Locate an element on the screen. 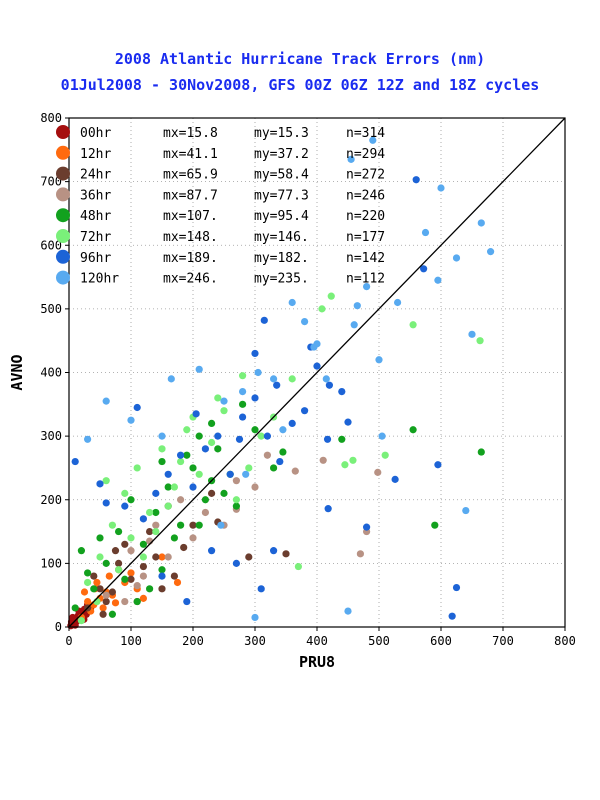 This screenshot has height=800, width=600. legend-series-name: 72hr is located at coordinates (95, 237).